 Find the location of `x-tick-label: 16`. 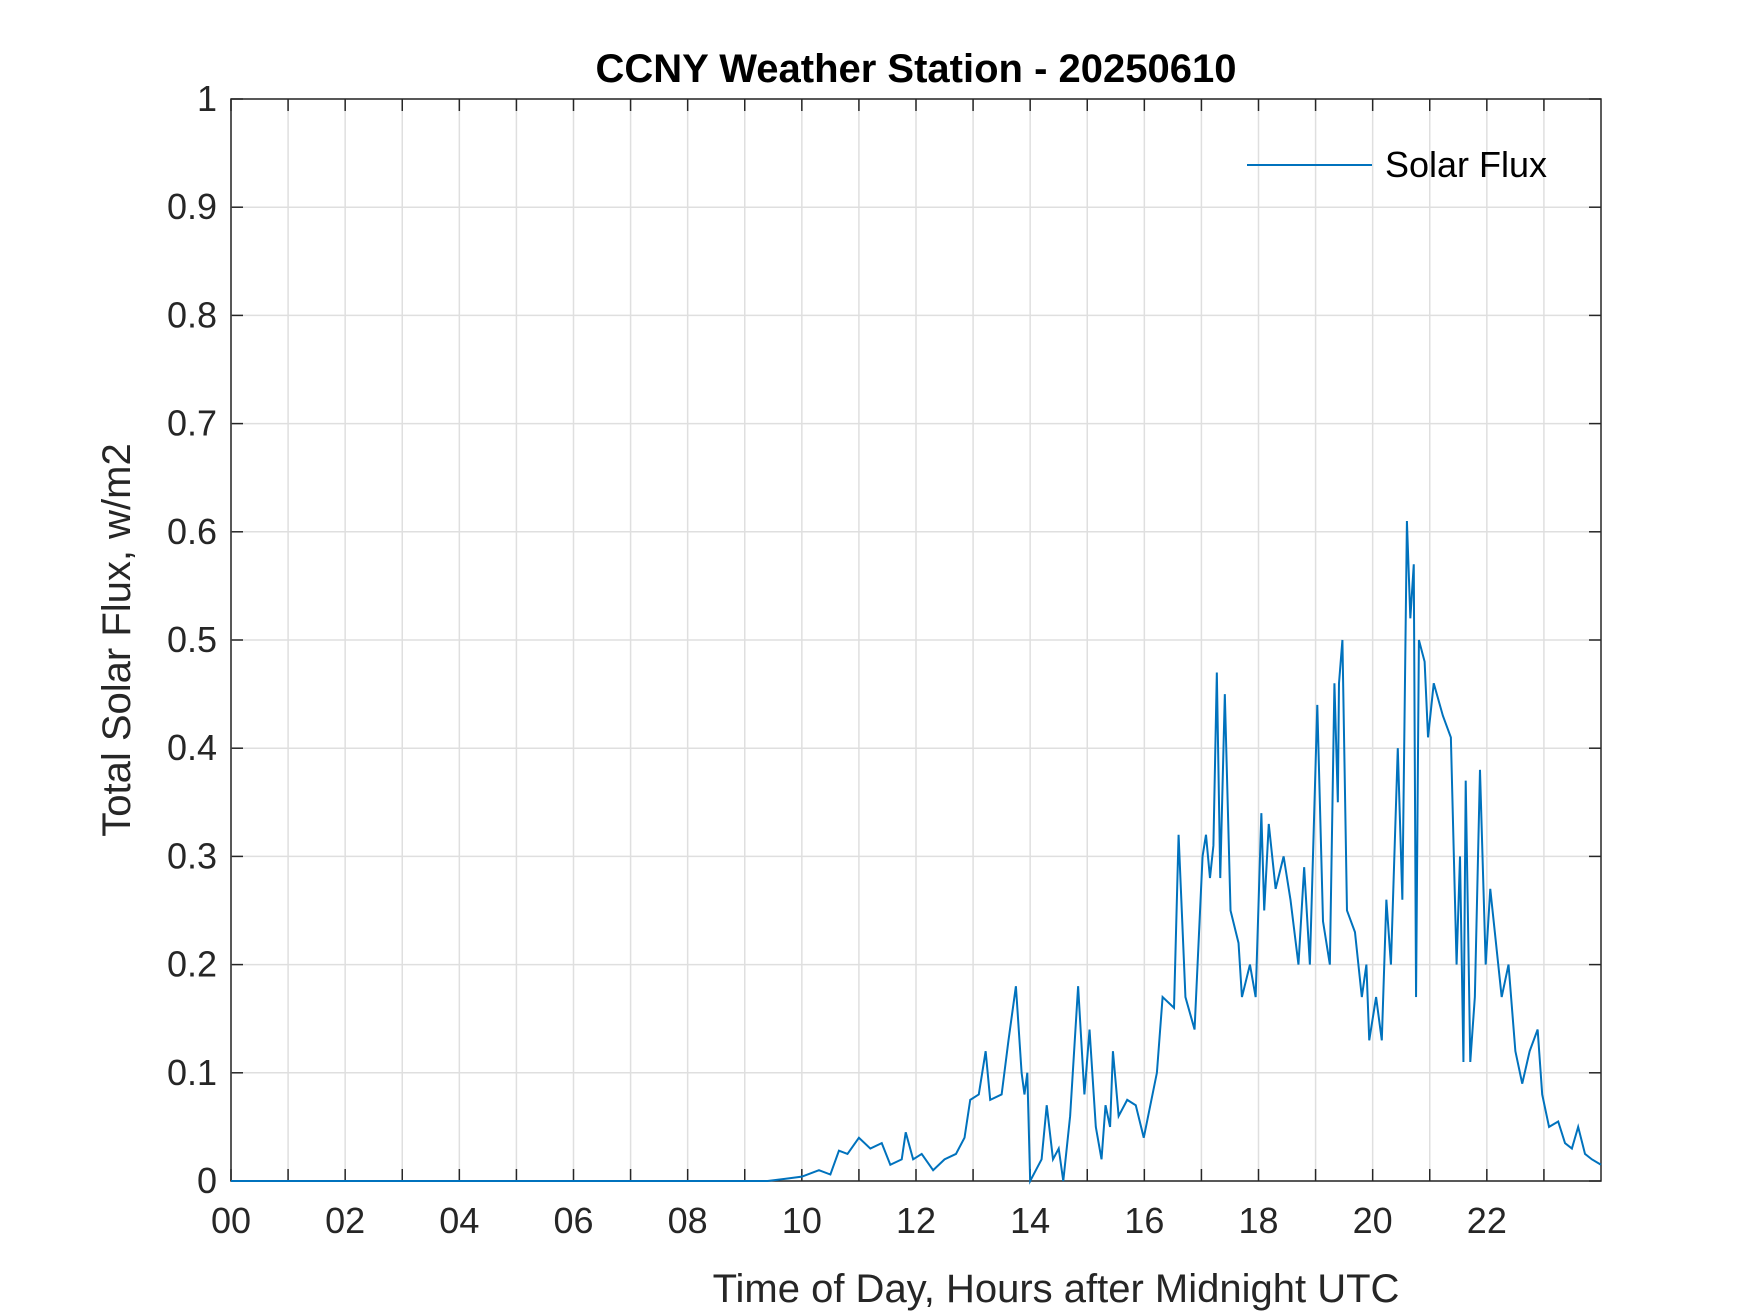

x-tick-label: 16 is located at coordinates (1144, 1220).